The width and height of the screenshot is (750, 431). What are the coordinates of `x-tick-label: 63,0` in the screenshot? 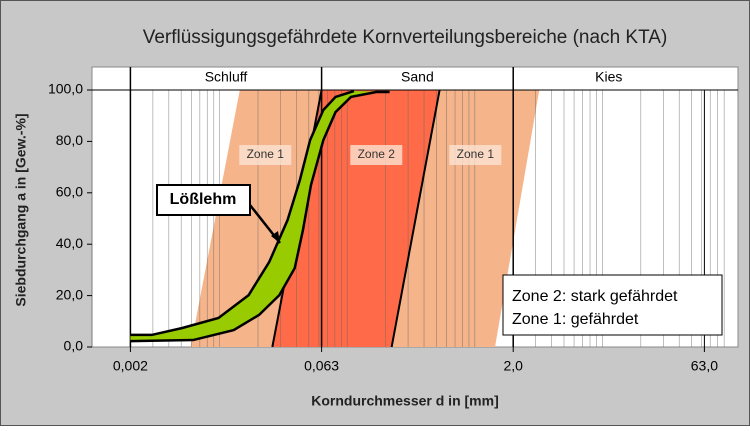 It's located at (704, 366).